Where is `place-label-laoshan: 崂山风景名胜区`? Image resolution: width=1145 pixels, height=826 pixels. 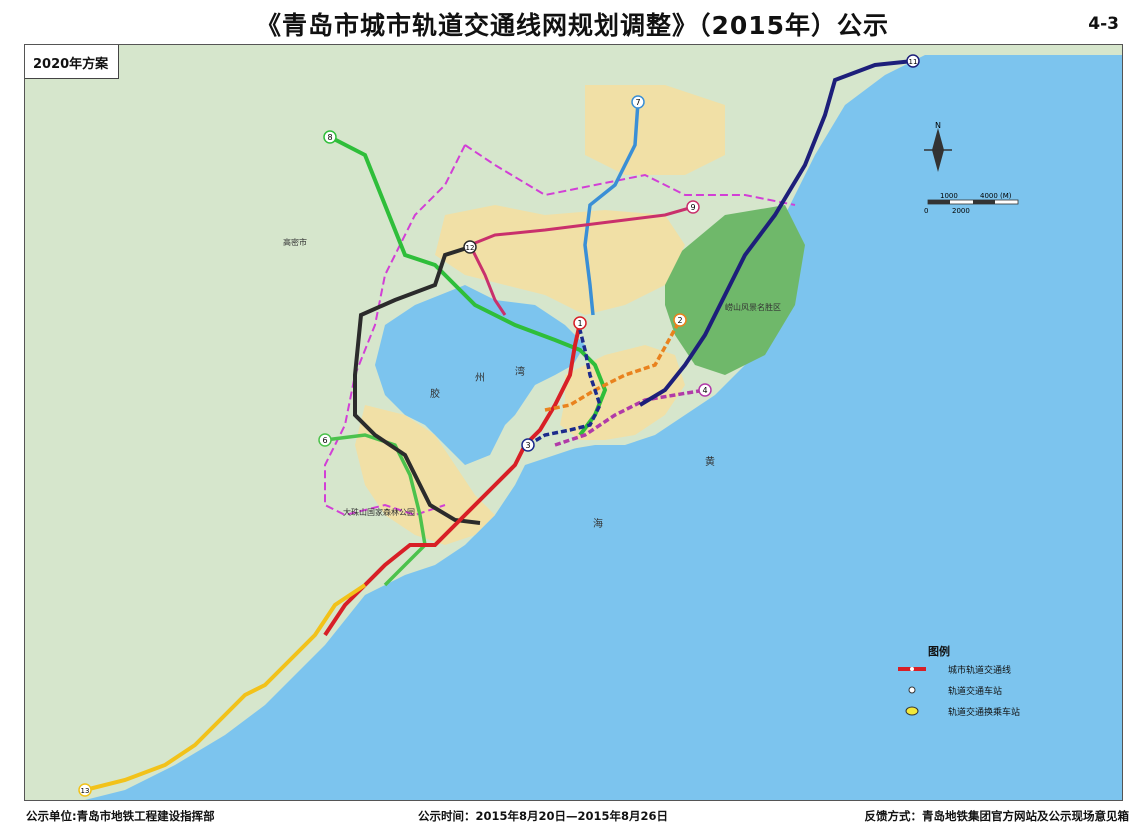 place-label-laoshan: 崂山风景名胜区 is located at coordinates (753, 307).